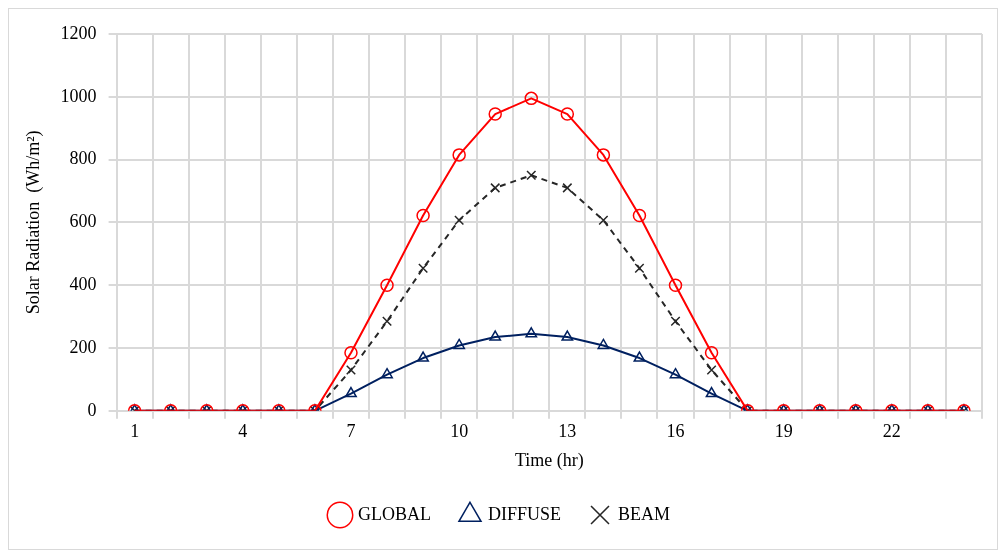  I want to click on x-tick-label: 22, so click(891, 431).